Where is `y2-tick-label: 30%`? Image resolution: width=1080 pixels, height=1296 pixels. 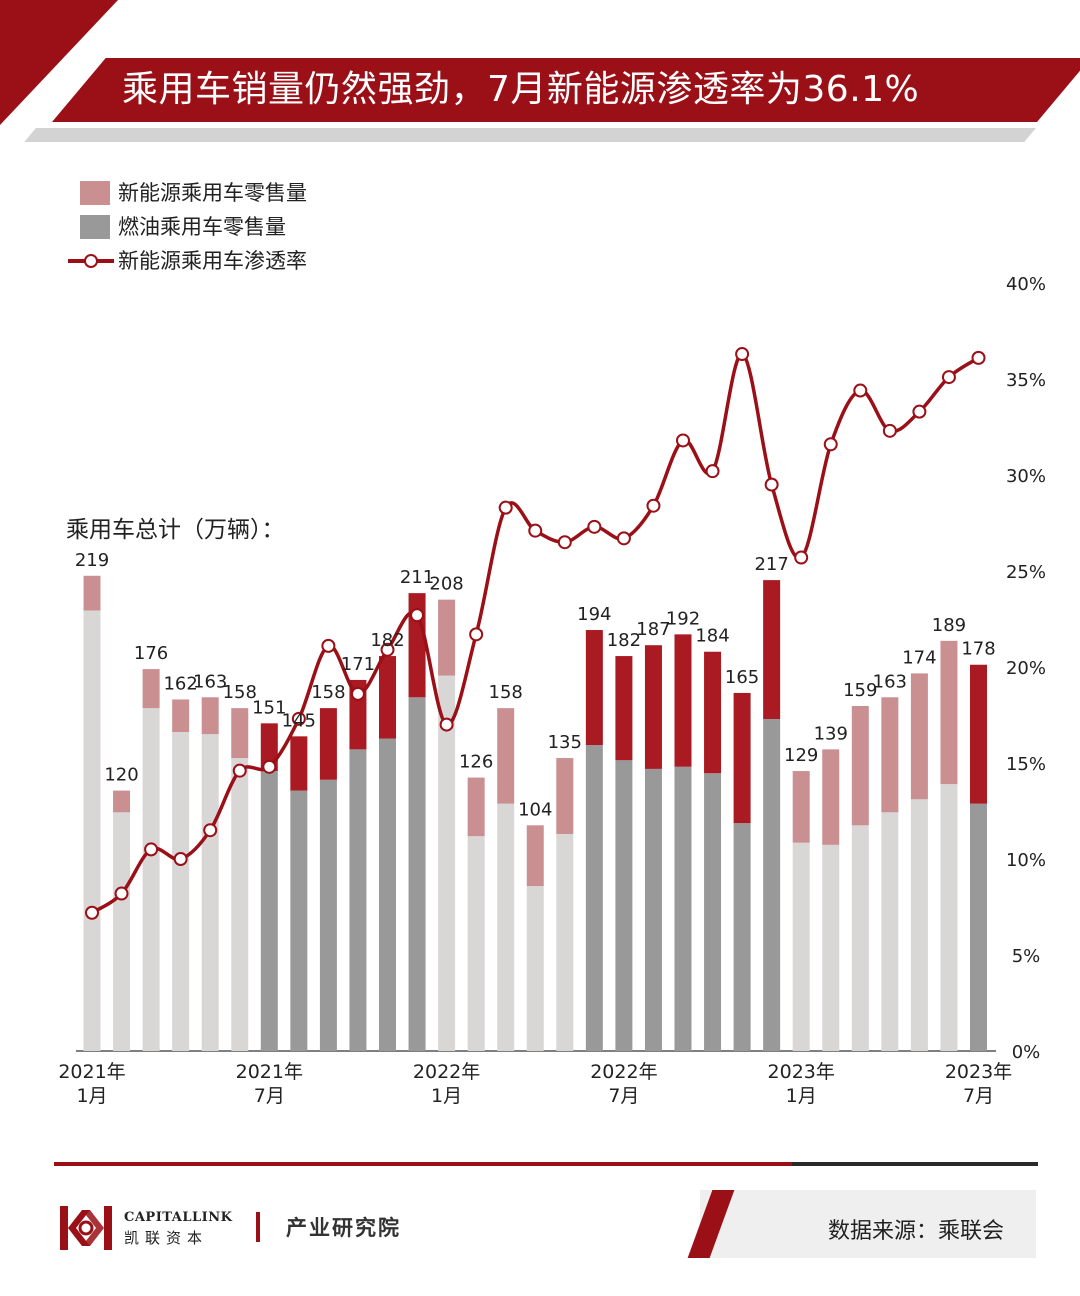
y2-tick-label: 30% is located at coordinates (1026, 476).